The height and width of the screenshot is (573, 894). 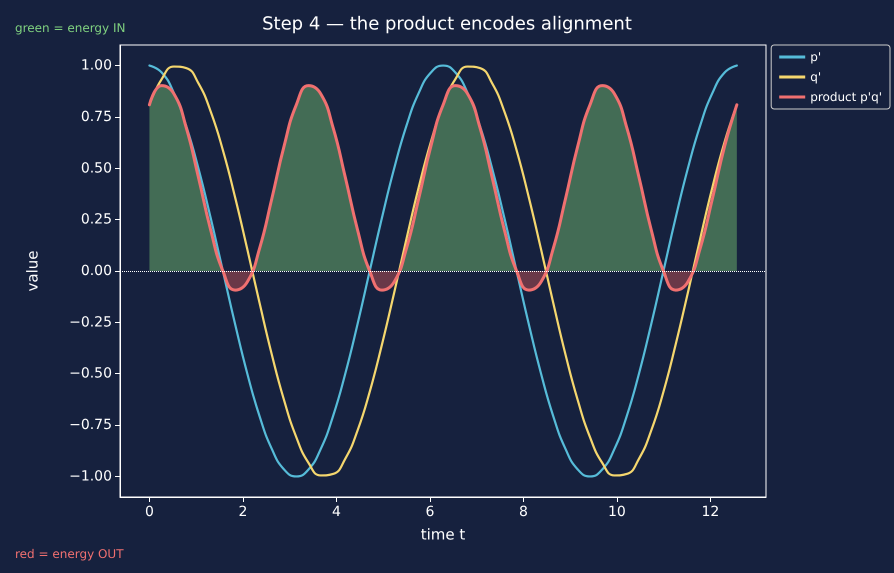 I want to click on x-tick-label: 8, so click(x=523, y=512).